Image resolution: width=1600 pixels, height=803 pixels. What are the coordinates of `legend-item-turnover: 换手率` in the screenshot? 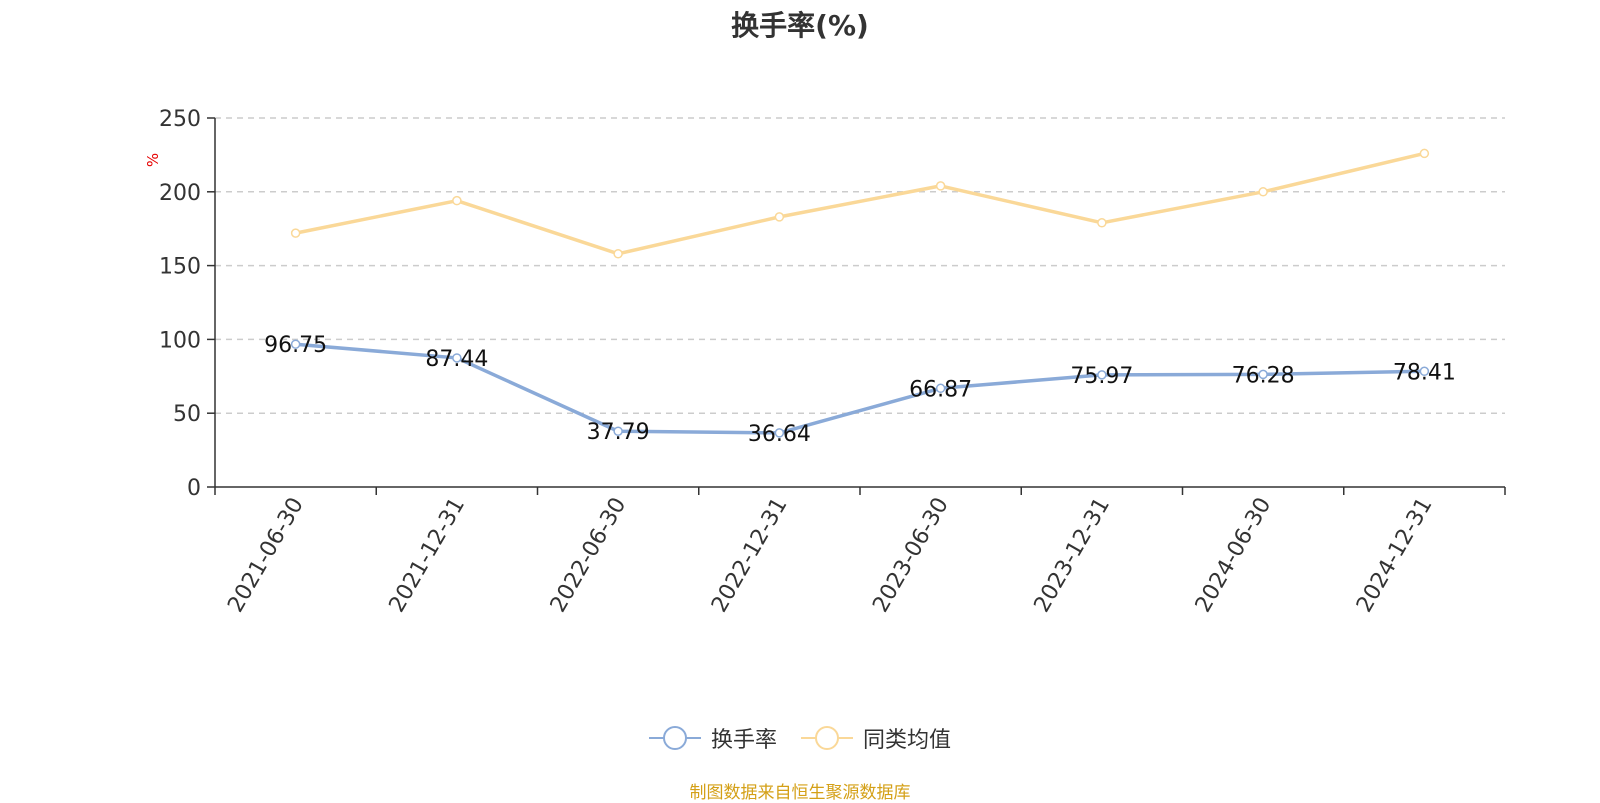 It's located at (712, 738).